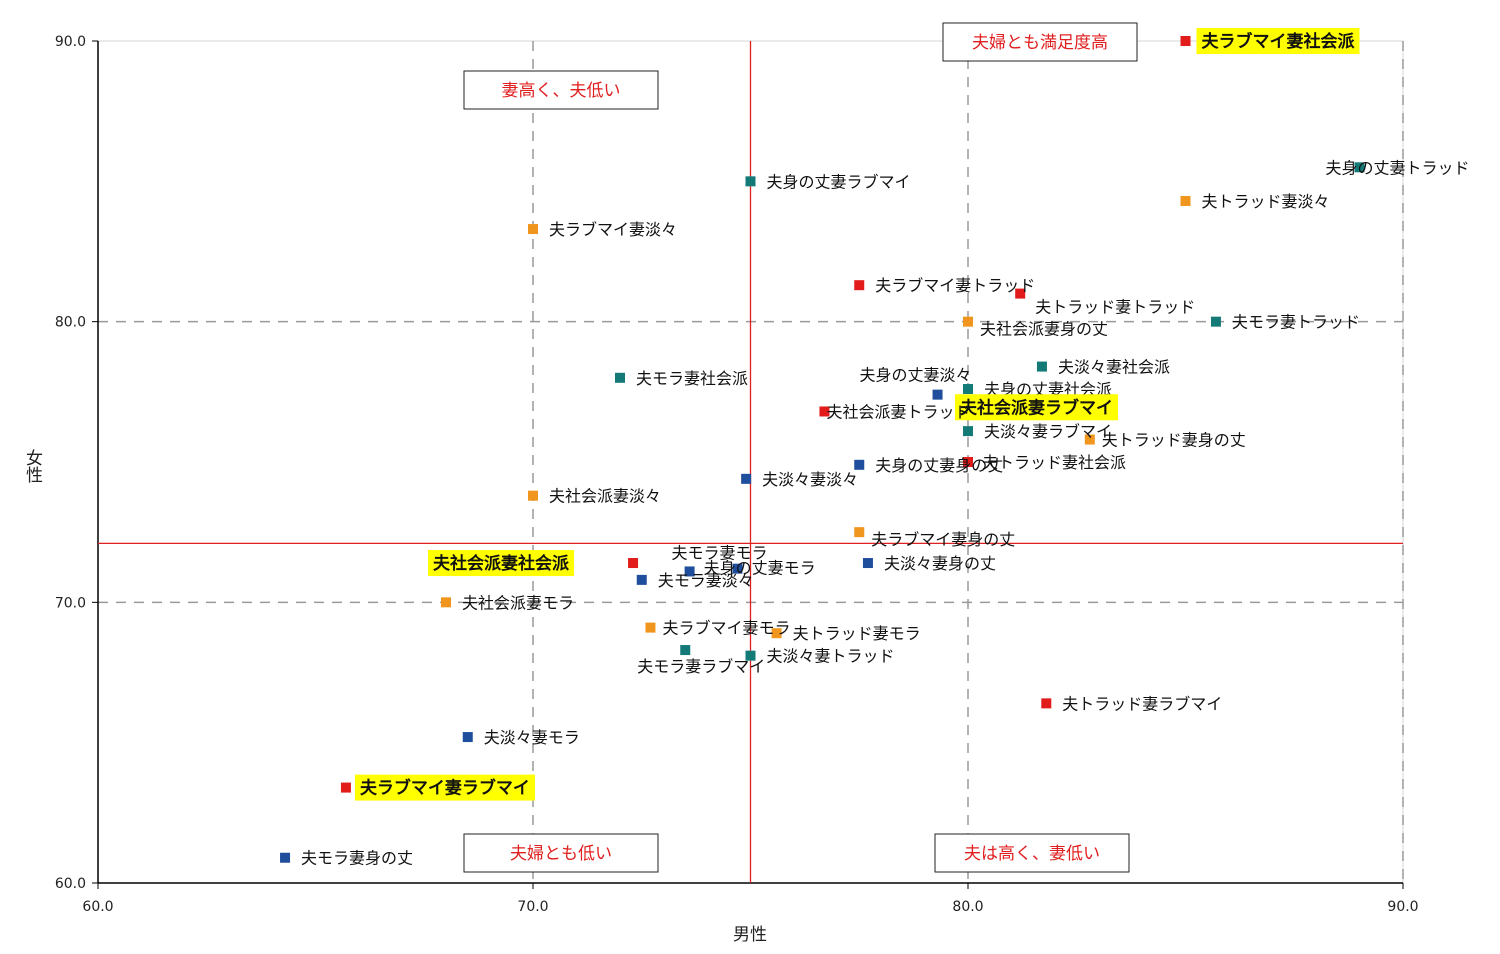 The width and height of the screenshot is (1500, 954). I want to click on point-label: 夫ラブマイ妻淡々, so click(613, 229).